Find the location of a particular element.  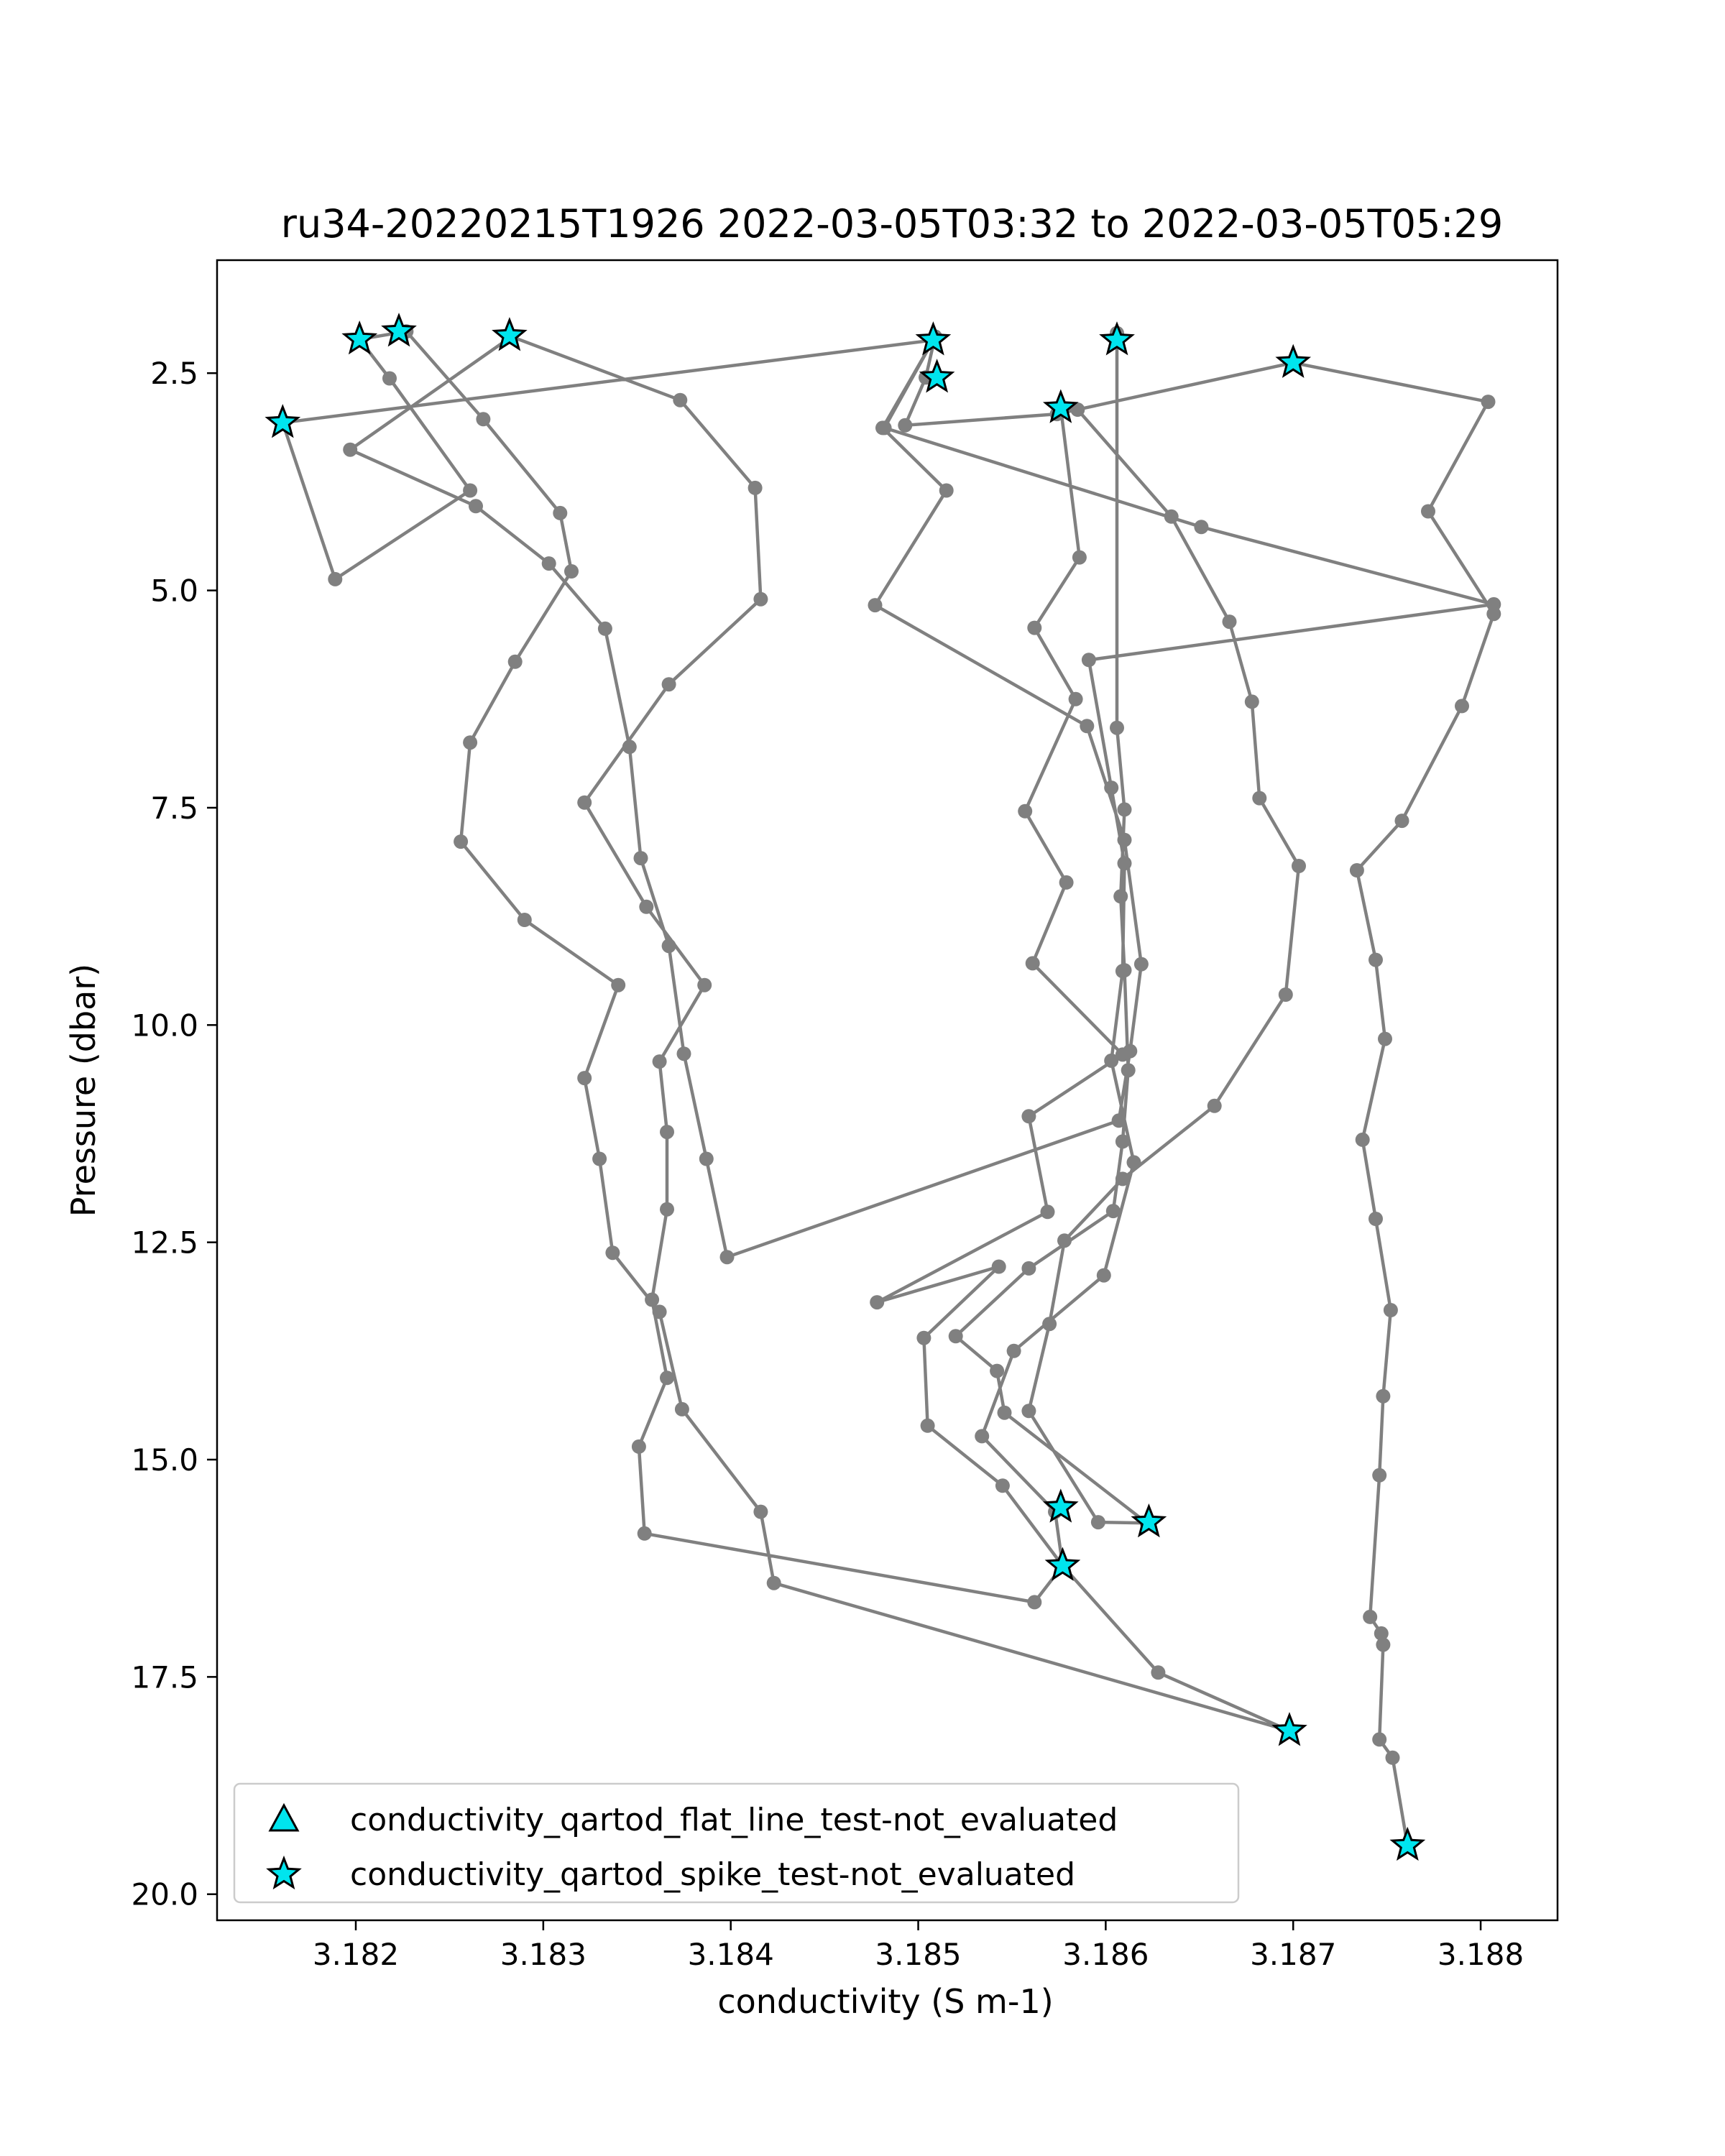

y-tick-label: 10.0 is located at coordinates (164, 1025).